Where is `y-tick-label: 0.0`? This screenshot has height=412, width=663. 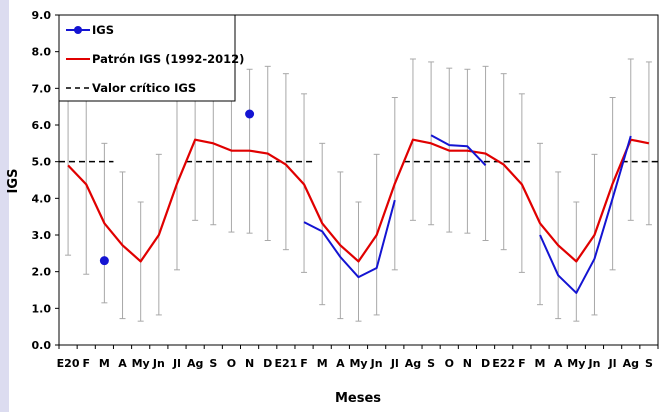 y-tick-label: 0.0 is located at coordinates (42, 345).